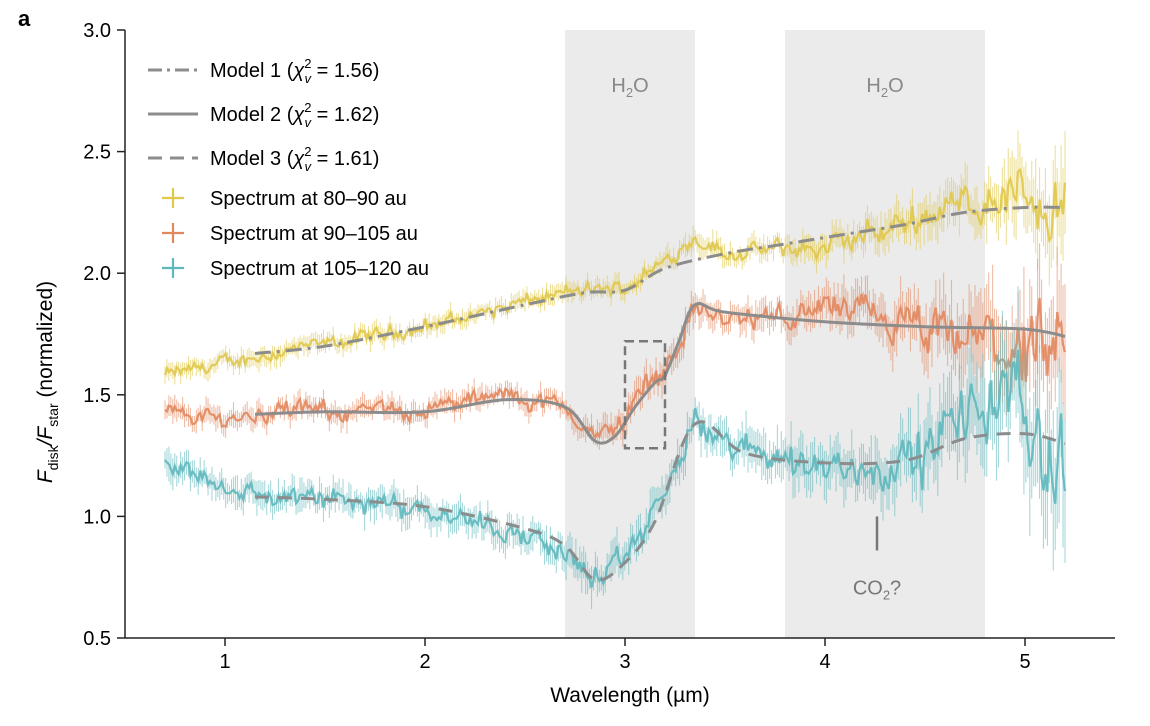 The height and width of the screenshot is (726, 1150). I want to click on y-tick-label: 1.0, so click(97, 517).